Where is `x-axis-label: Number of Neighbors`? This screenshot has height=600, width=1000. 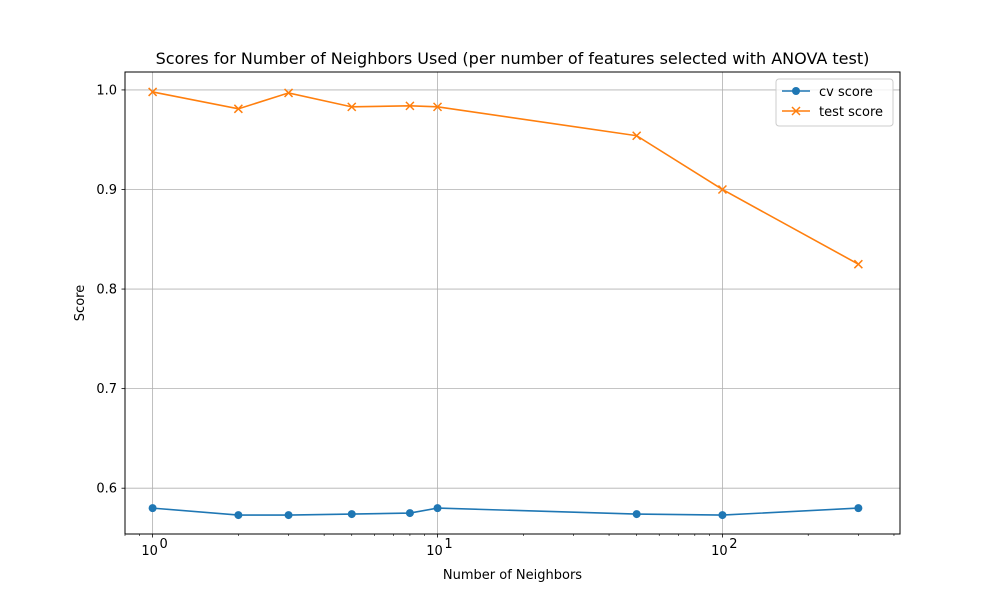
x-axis-label: Number of Neighbors is located at coordinates (512, 575).